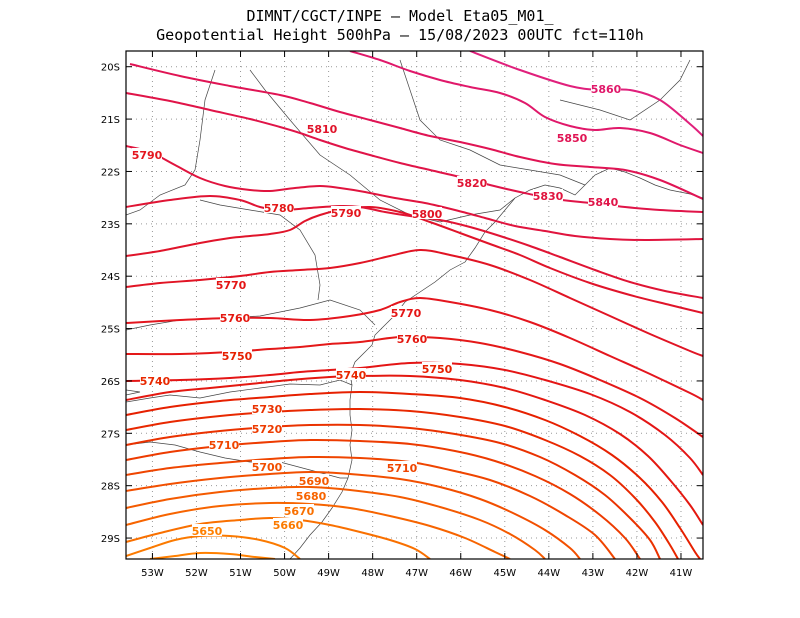 Image resolution: width=800 pixels, height=618 pixels. What do you see at coordinates (110, 382) in the screenshot?
I see `lat-tick-label: 26S` at bounding box center [110, 382].